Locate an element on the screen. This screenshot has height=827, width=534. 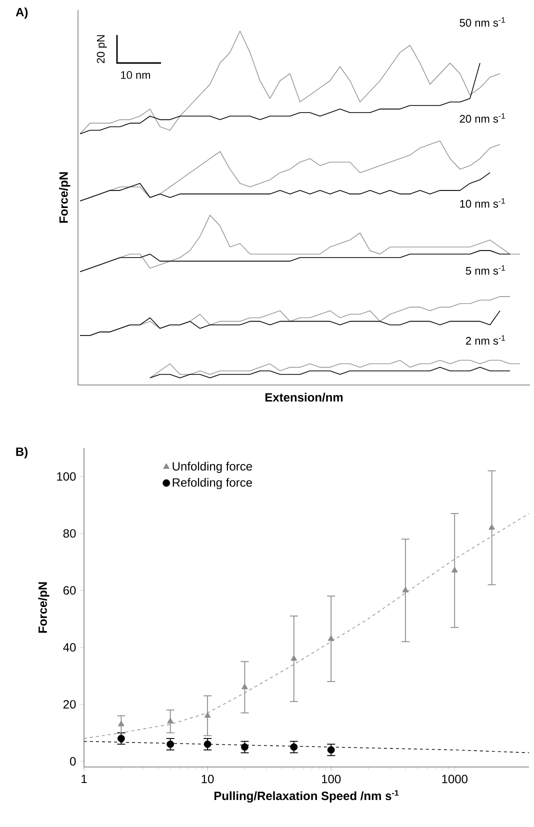
x-tick-label: 1 is located at coordinates (84, 779).